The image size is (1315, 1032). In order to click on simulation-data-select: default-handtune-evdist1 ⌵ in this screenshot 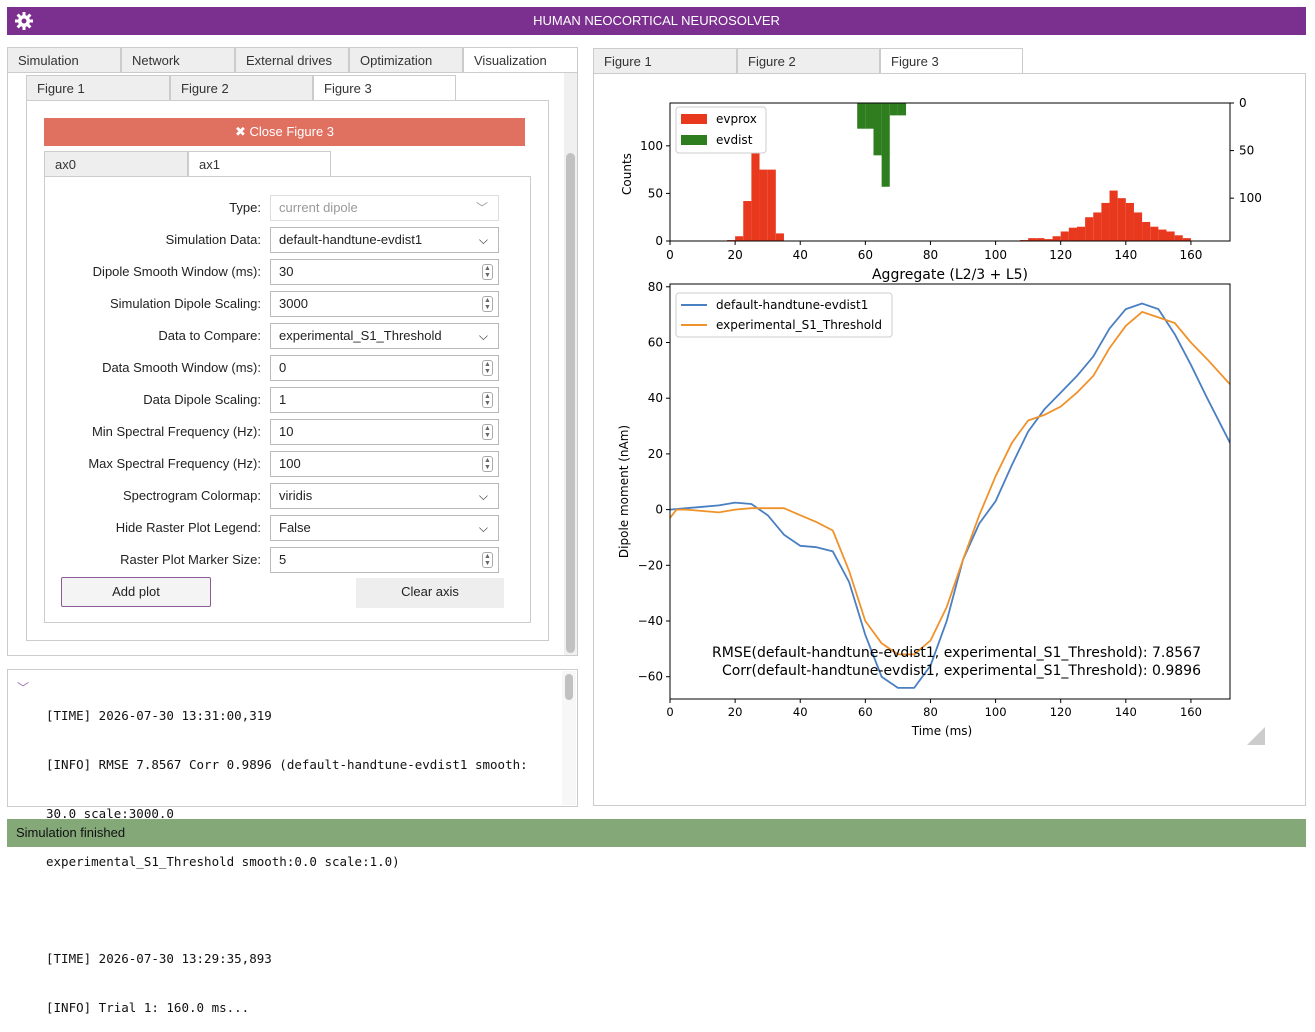, I will do `click(384, 240)`.